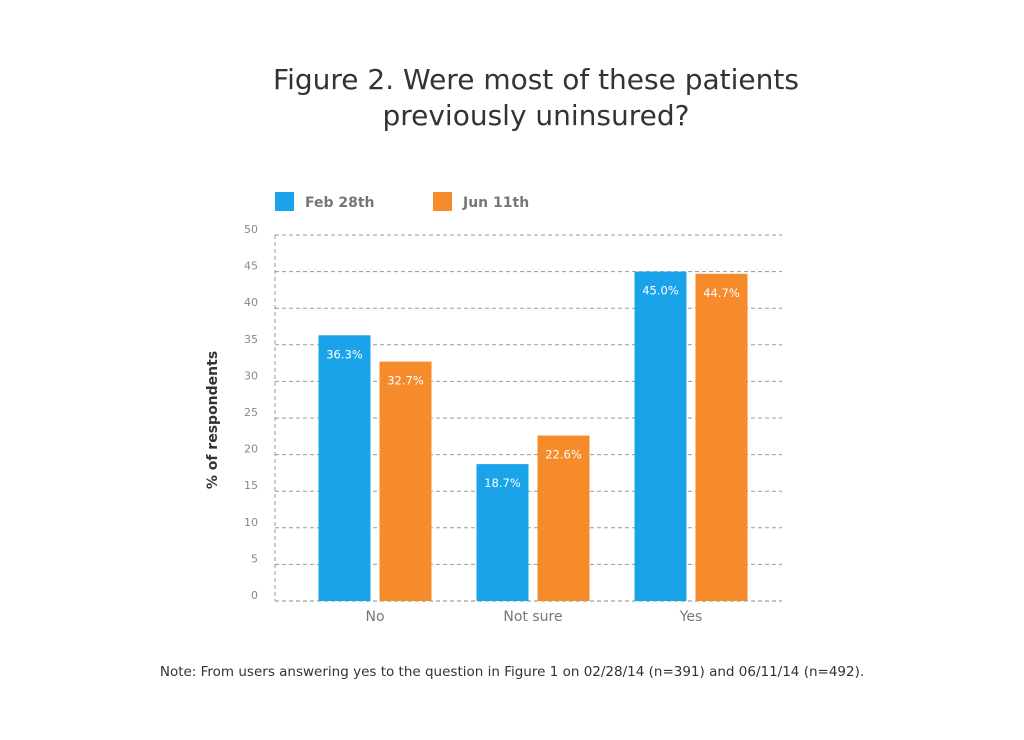 The width and height of the screenshot is (1024, 740). What do you see at coordinates (374, 617) in the screenshot?
I see `x-tick-label: No` at bounding box center [374, 617].